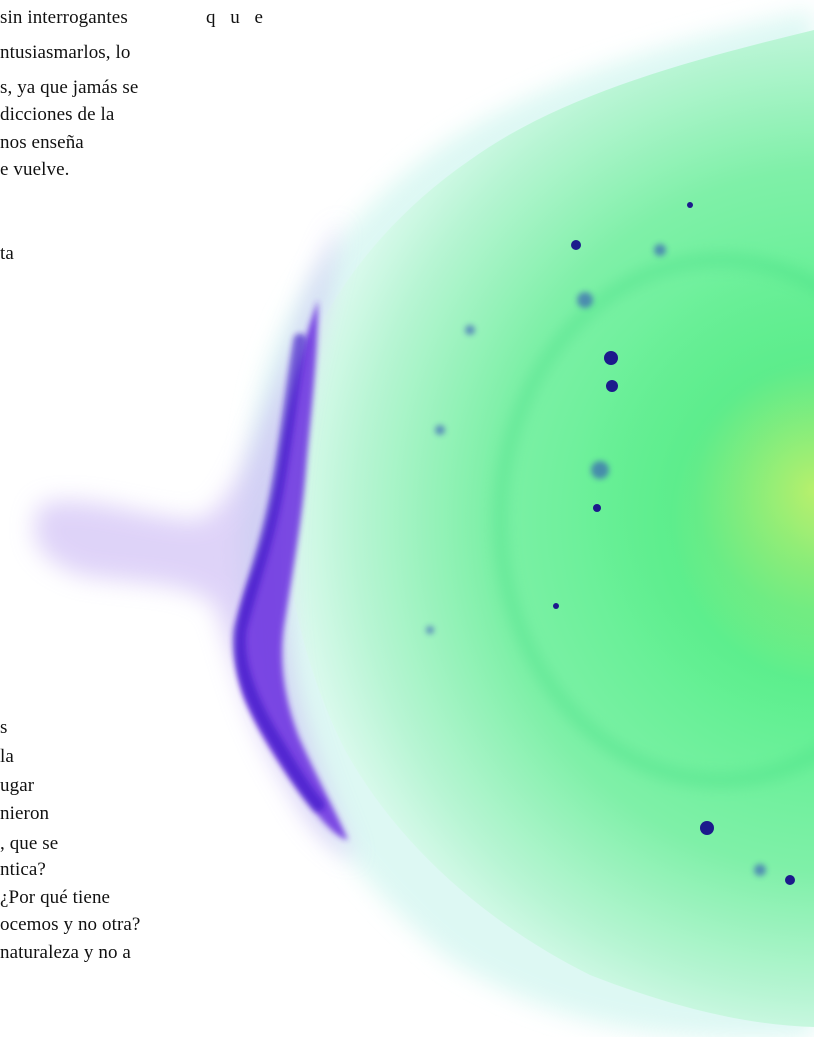  I want to click on text-line: , que se, so click(29, 843).